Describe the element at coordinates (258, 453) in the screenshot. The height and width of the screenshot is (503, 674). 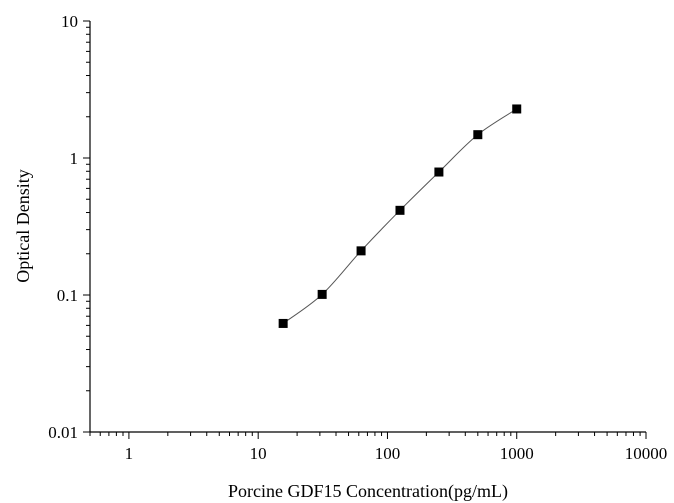
I see `x-tick-label: 10` at that location.